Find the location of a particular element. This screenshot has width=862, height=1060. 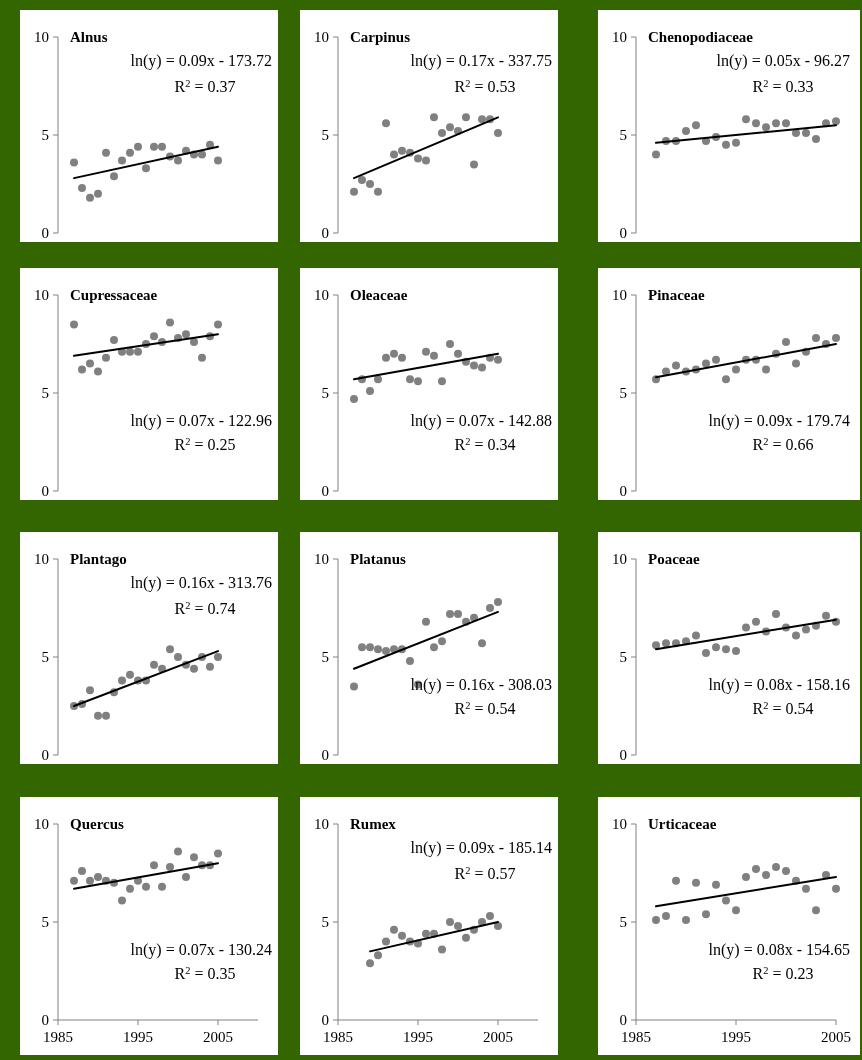

x-tick-label: 1995 is located at coordinates (138, 1037).